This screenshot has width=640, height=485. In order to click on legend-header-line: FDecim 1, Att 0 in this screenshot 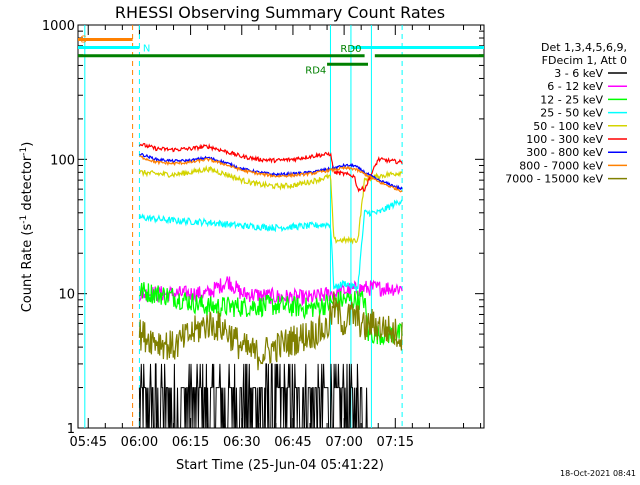, I will do `click(584, 60)`.